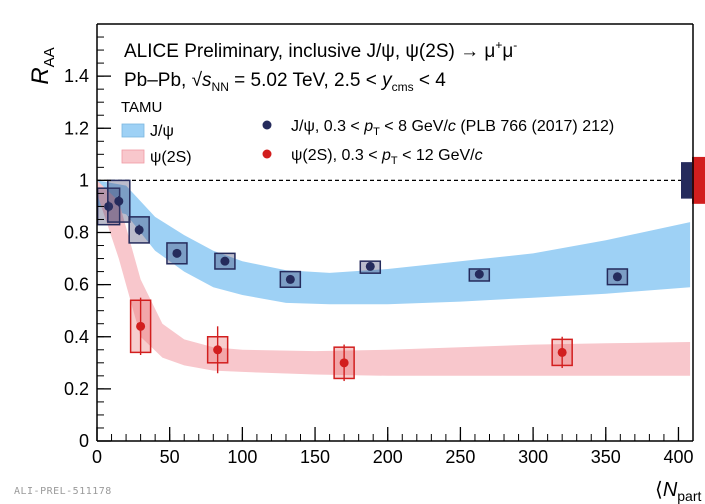 This screenshot has height=504, width=705. I want to click on legend-label-psi2s-data: ψ(2S), 0.3 < pT < 12 GeV/c, so click(387, 157).